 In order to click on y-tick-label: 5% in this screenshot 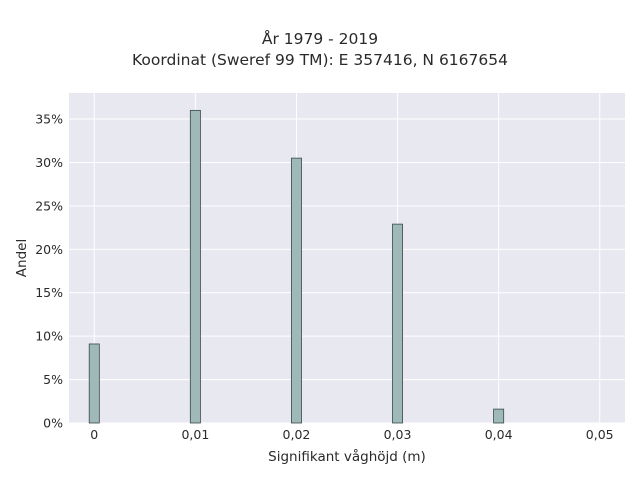, I will do `click(53, 379)`.